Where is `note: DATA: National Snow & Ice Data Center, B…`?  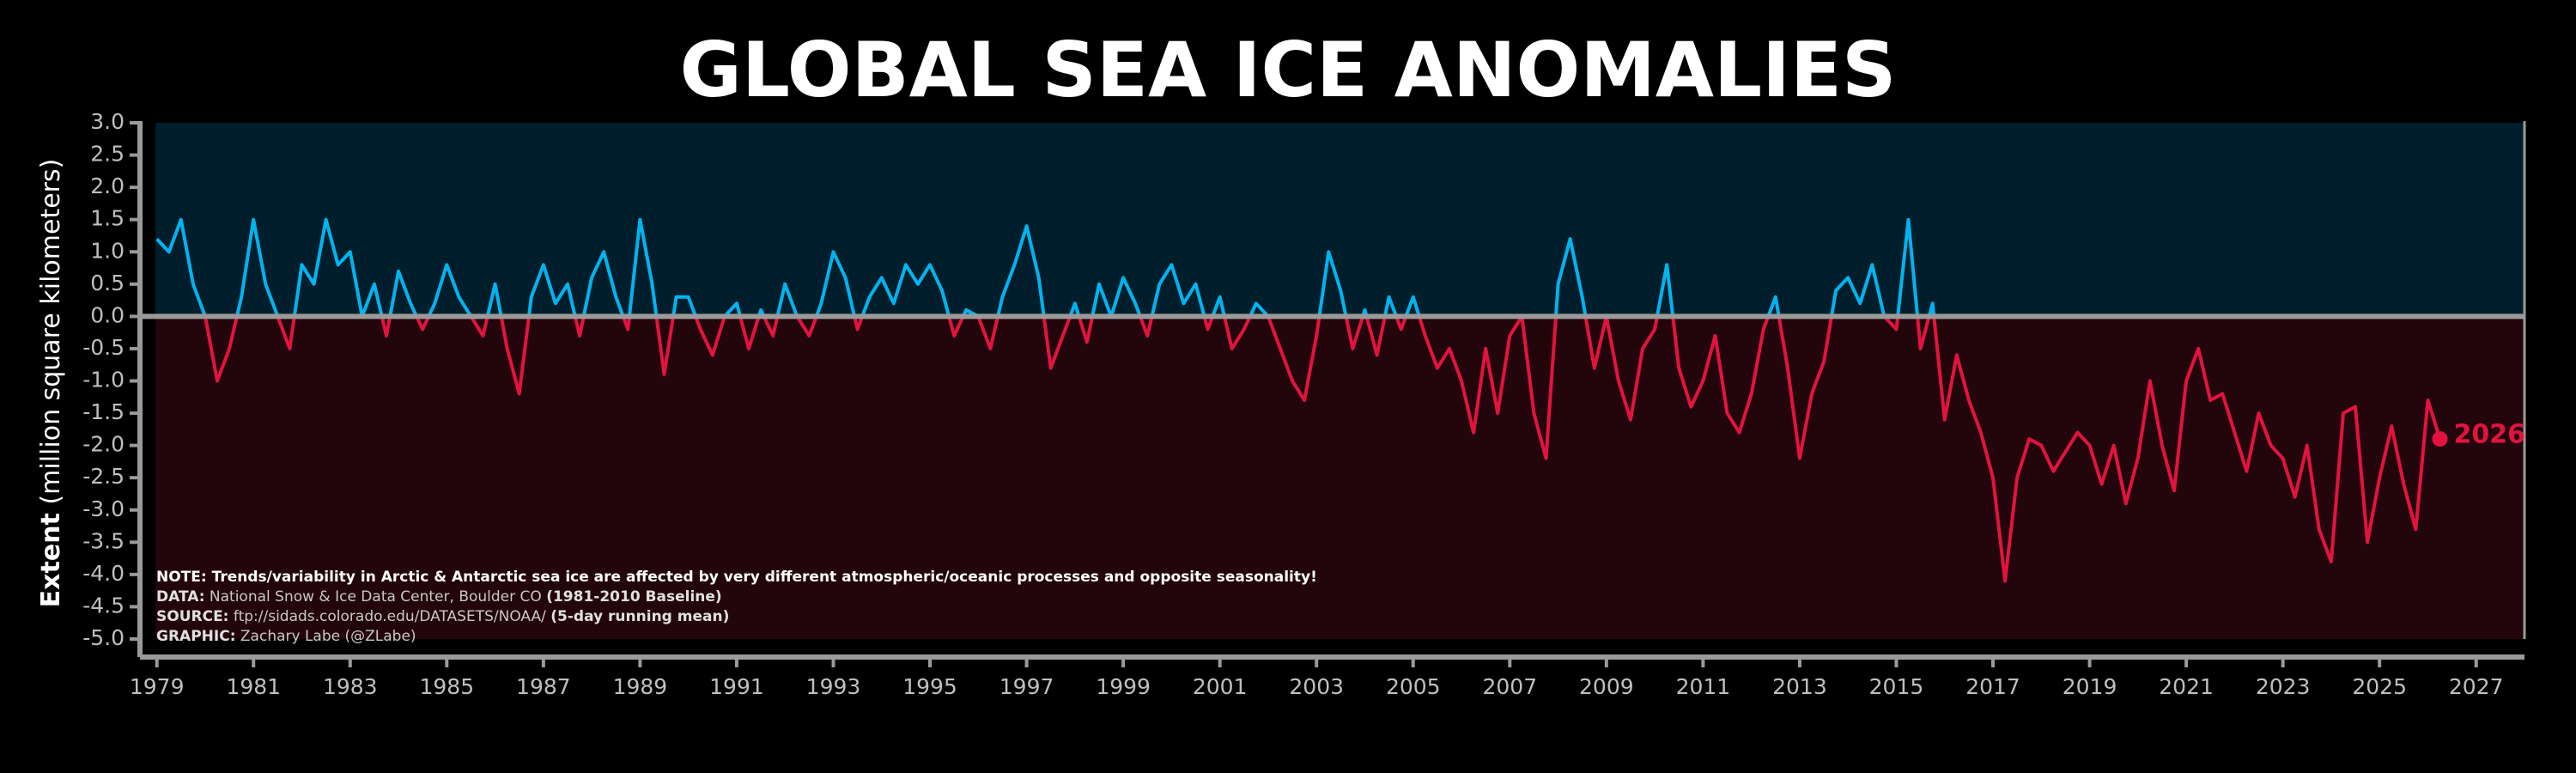
note: DATA: National Snow & Ice Data Center, B… is located at coordinates (439, 597).